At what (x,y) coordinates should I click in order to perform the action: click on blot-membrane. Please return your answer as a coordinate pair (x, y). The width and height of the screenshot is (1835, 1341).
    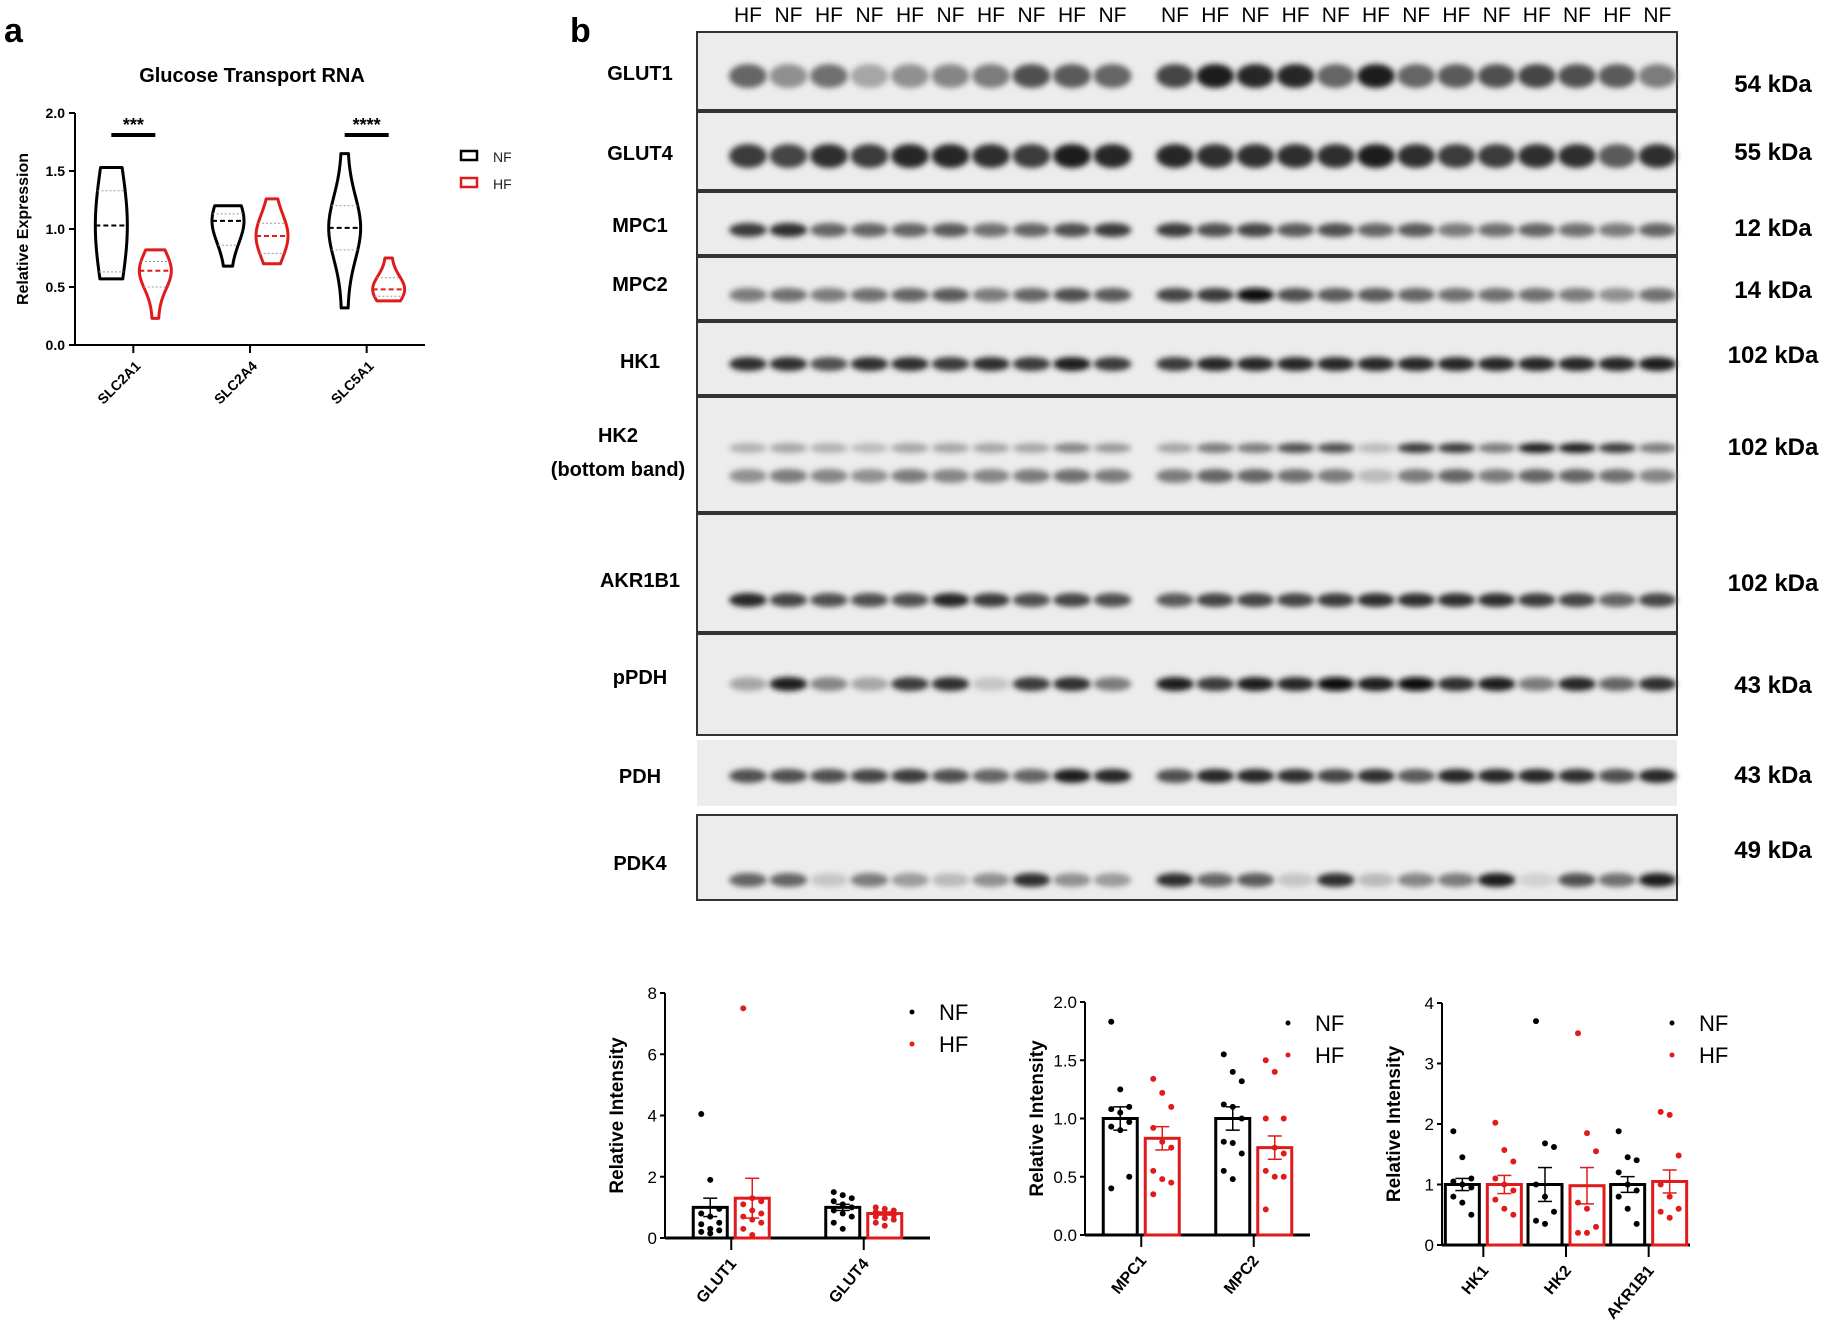
    Looking at the image, I should click on (1187, 454).